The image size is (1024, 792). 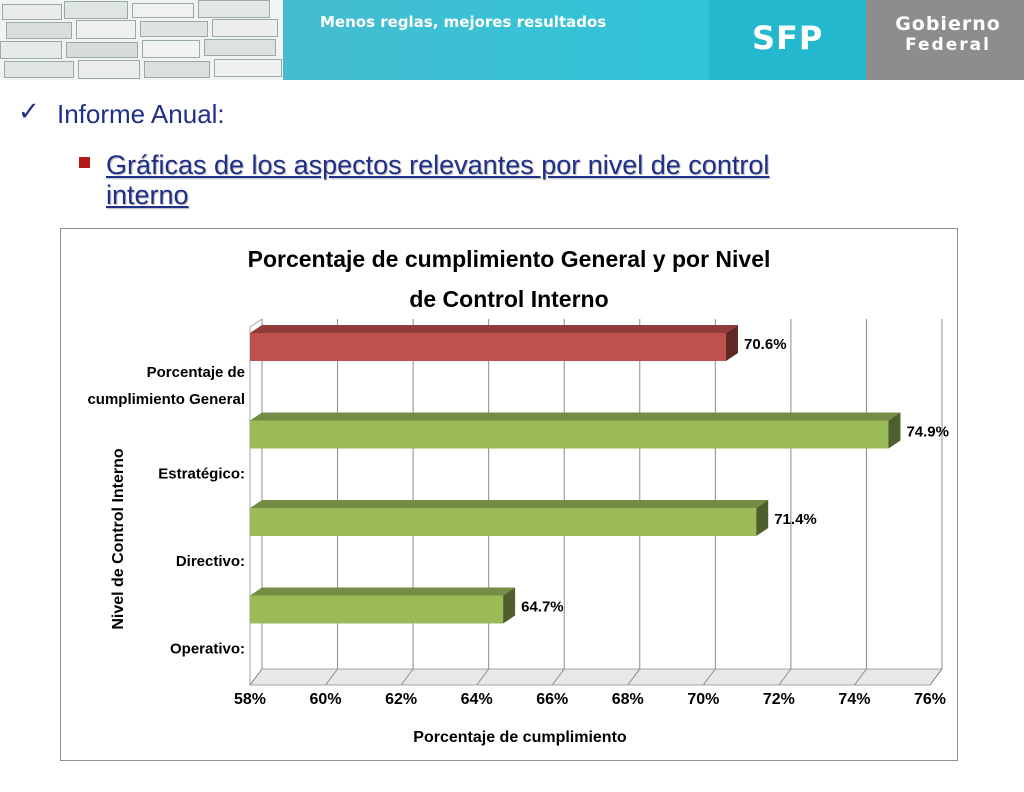 What do you see at coordinates (477, 699) in the screenshot?
I see `x-tick-label: 64%` at bounding box center [477, 699].